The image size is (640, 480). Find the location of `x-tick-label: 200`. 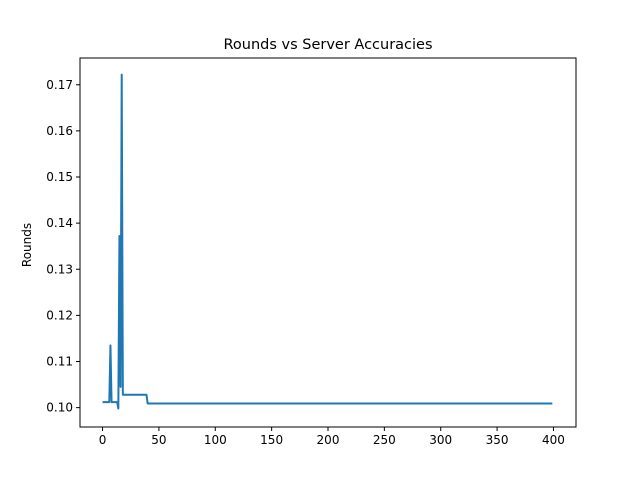

x-tick-label: 200 is located at coordinates (328, 440).